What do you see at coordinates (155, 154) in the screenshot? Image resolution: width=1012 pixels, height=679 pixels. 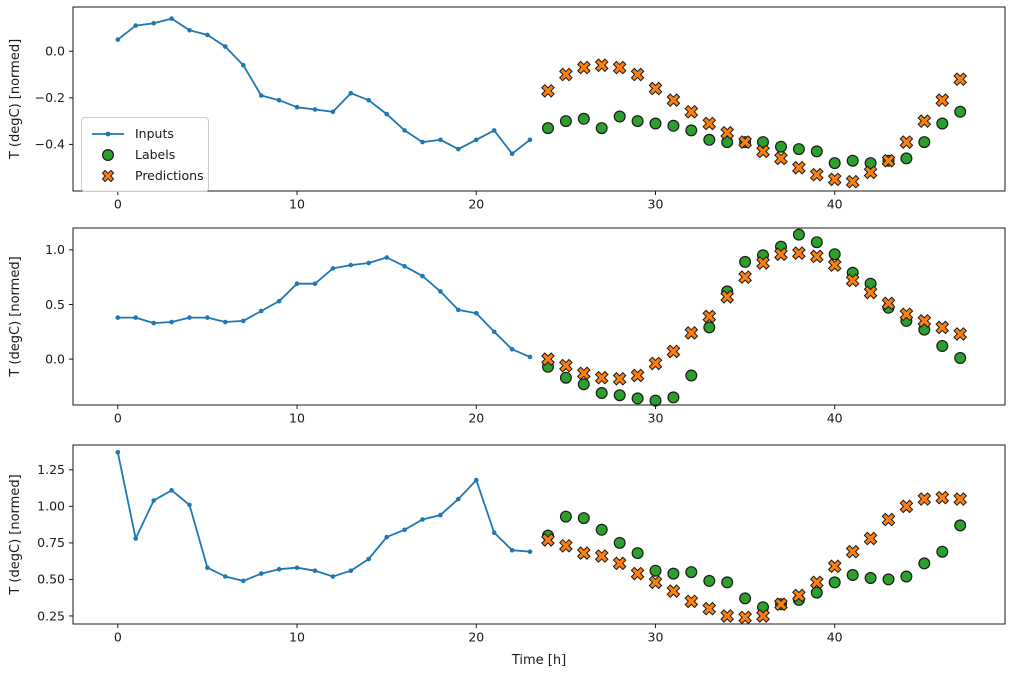 I see `legend-label-labels: Labels` at bounding box center [155, 154].